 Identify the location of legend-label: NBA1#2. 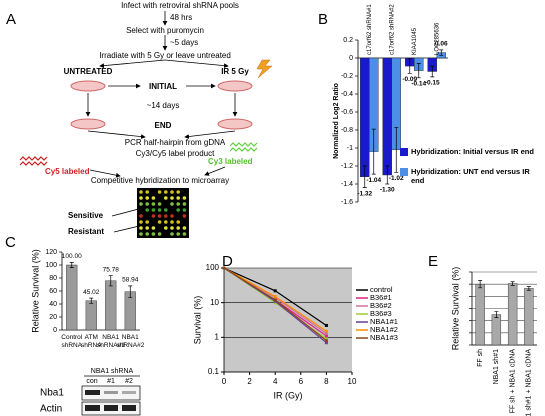
(384, 329).